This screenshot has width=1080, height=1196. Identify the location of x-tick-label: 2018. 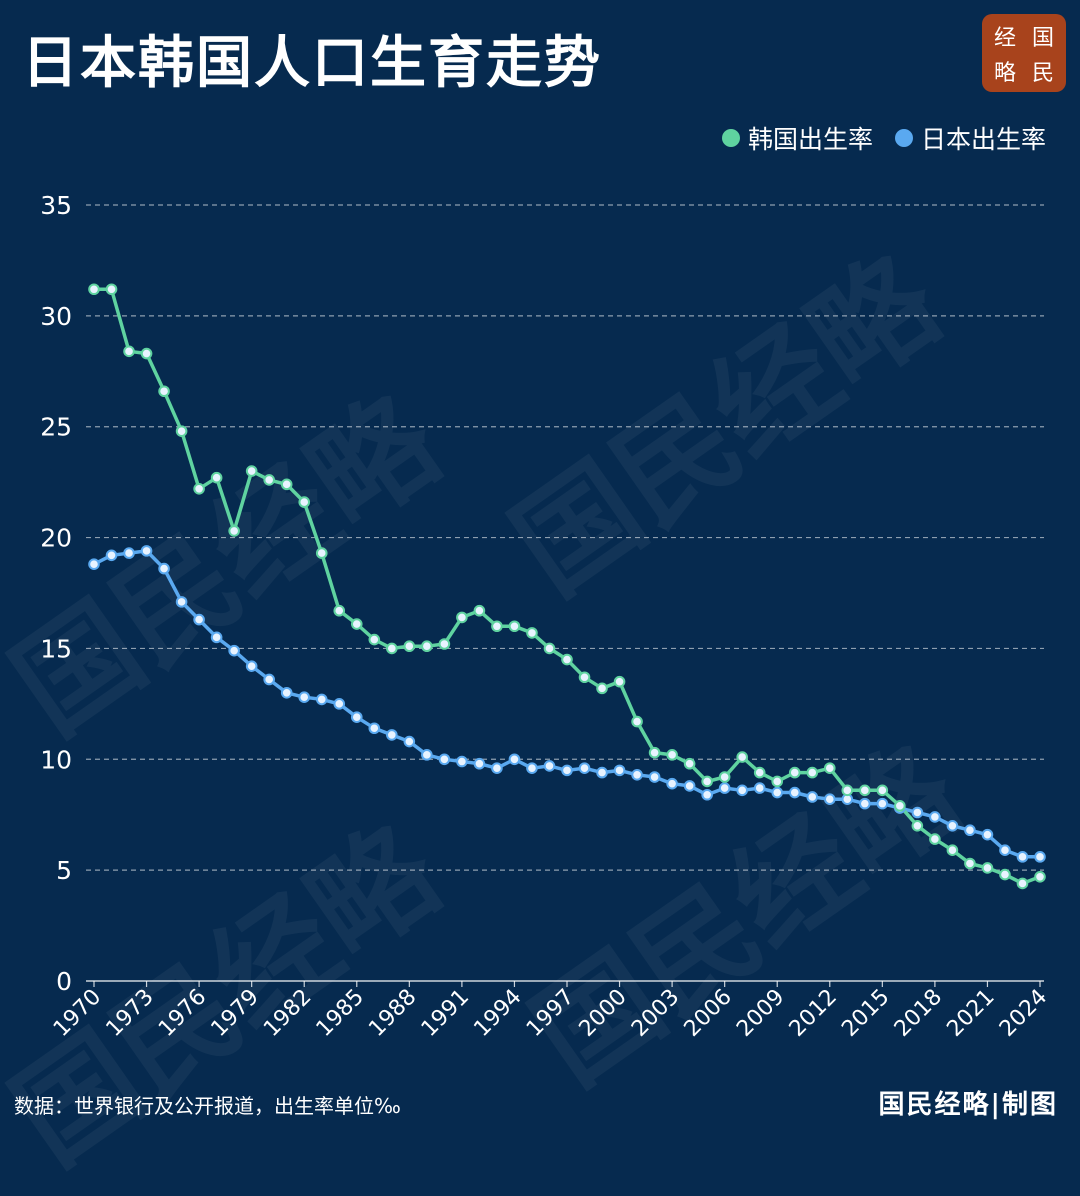
(918, 1013).